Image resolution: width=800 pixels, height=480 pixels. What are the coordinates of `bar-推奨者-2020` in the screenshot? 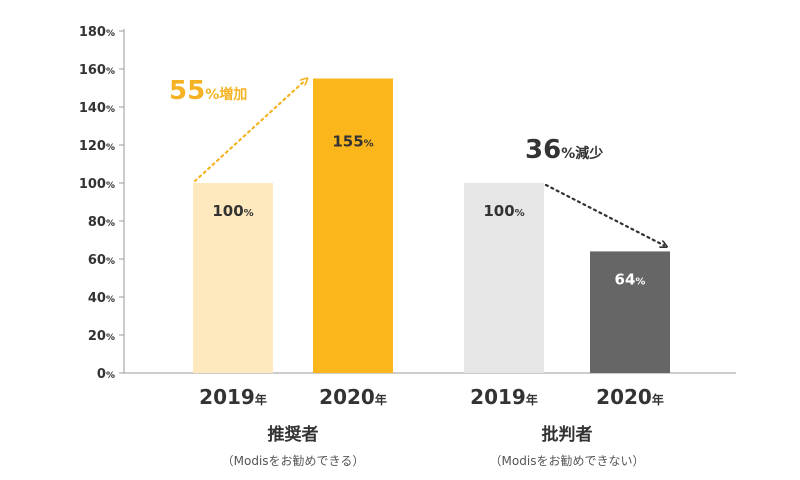 It's located at (353, 225).